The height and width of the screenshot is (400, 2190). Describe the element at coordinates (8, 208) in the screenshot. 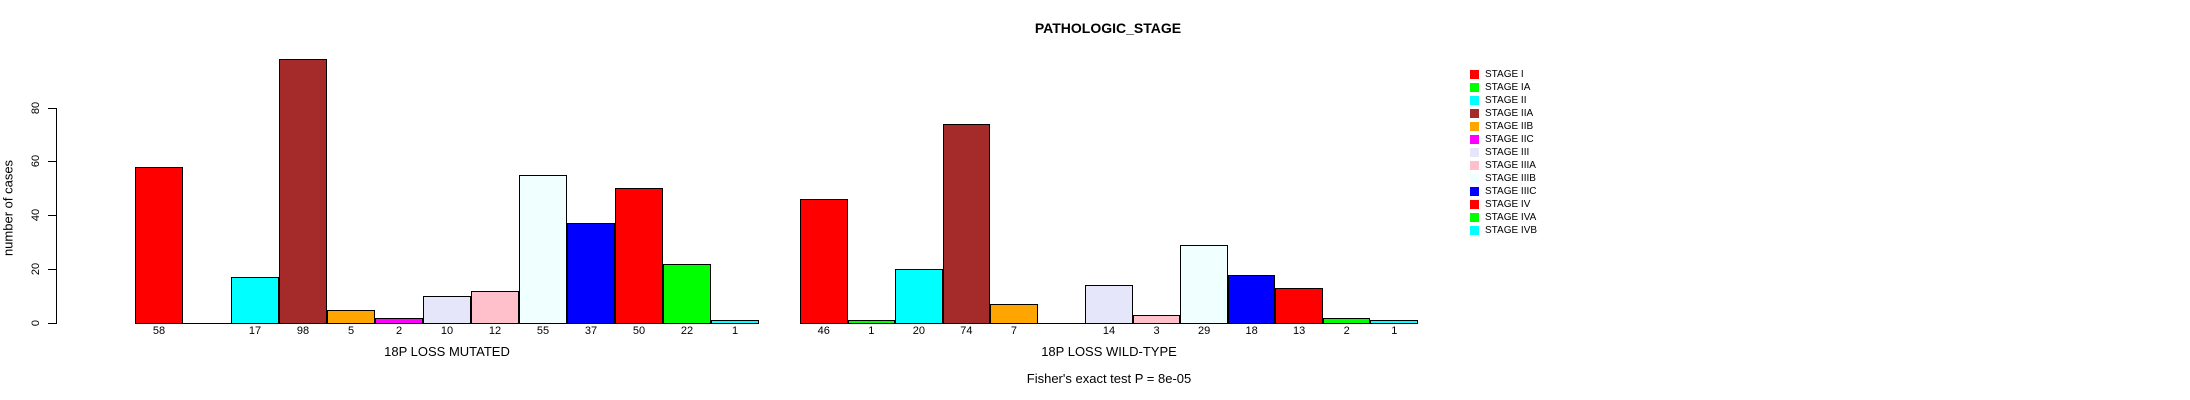

I see `y-axis-label: number of cases` at that location.